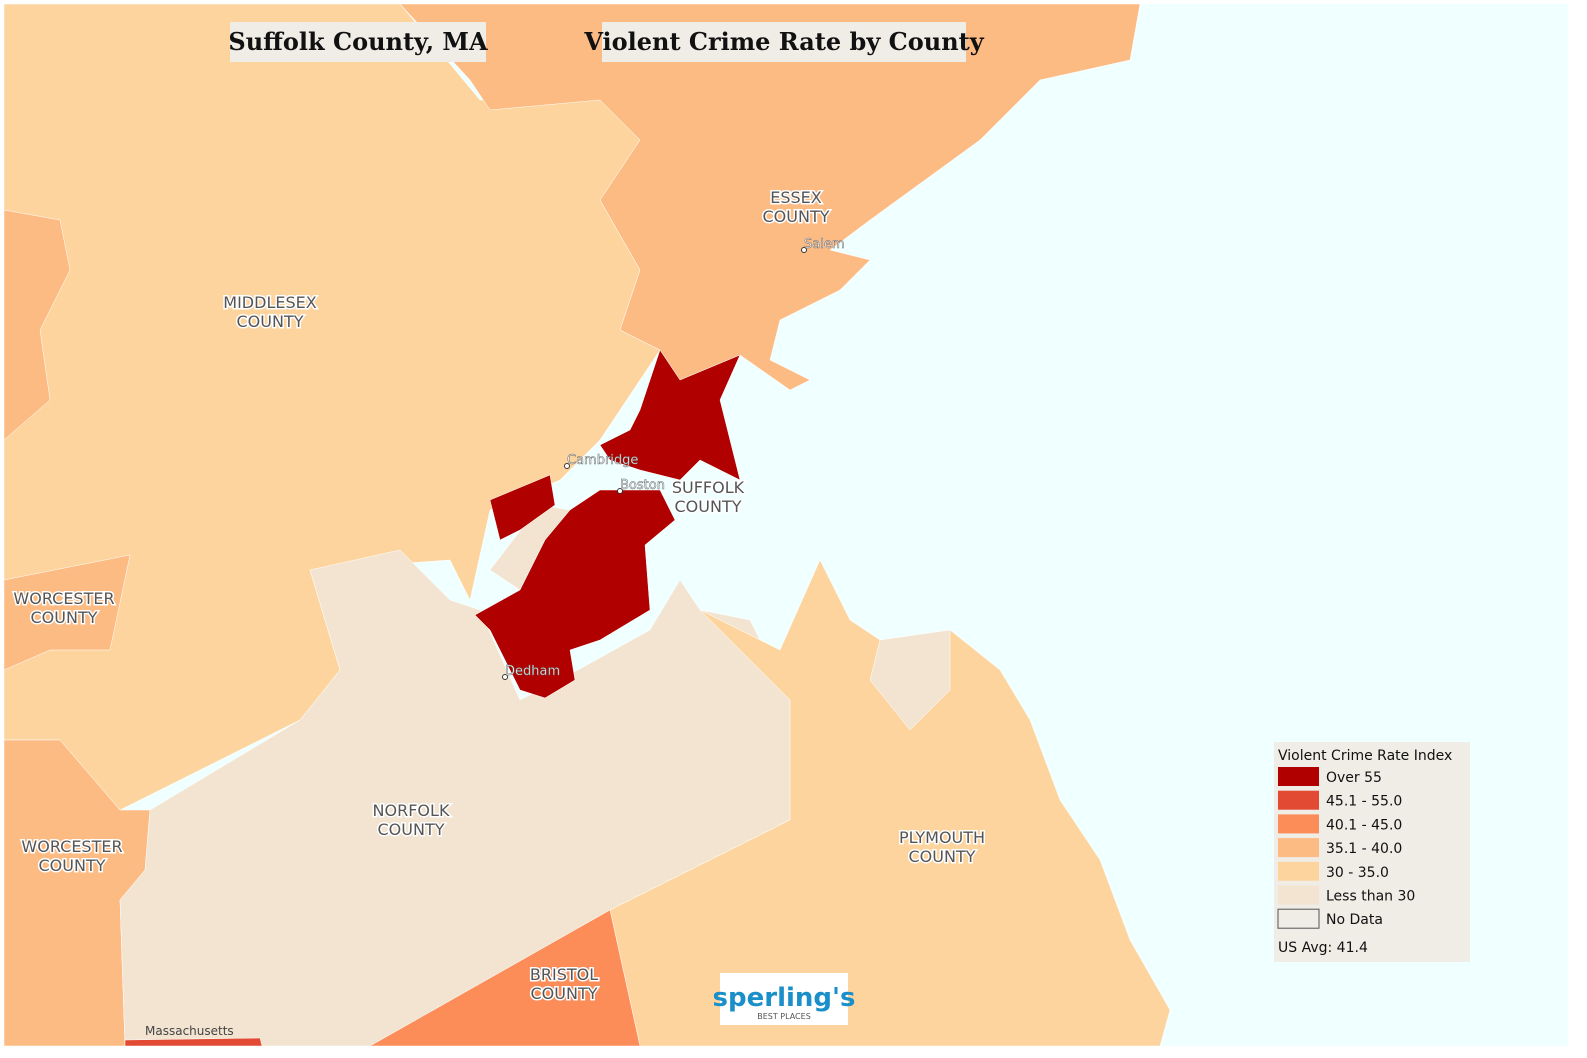  Describe the element at coordinates (910, 680) in the screenshot. I see `hull` at that location.